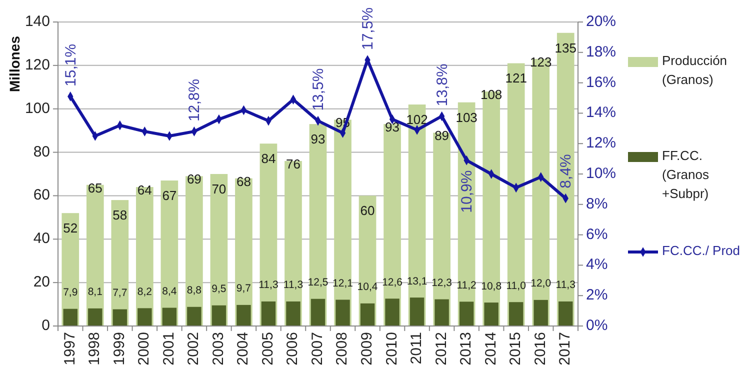 This screenshot has height=388, width=740. What do you see at coordinates (601, 113) in the screenshot?
I see `y2-tick-label: 14%` at bounding box center [601, 113].